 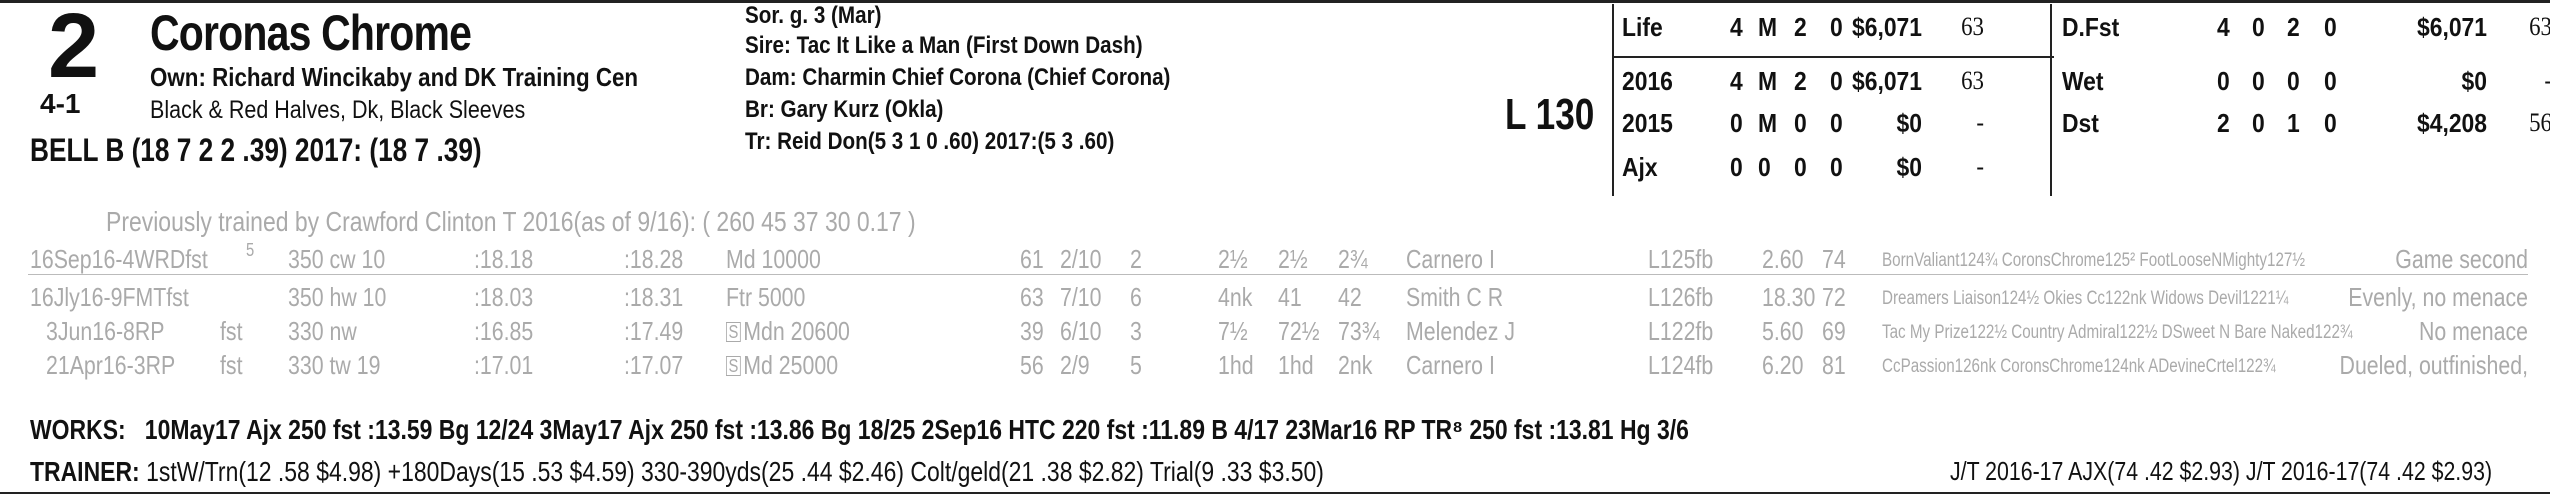 I want to click on stats_right-sr: 63, so click(x=2539, y=26).